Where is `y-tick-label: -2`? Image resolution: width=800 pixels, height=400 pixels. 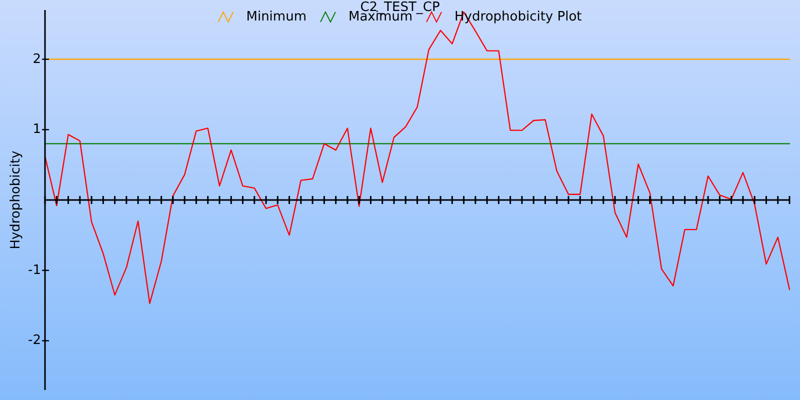
y-tick-label: -2 is located at coordinates (34, 340).